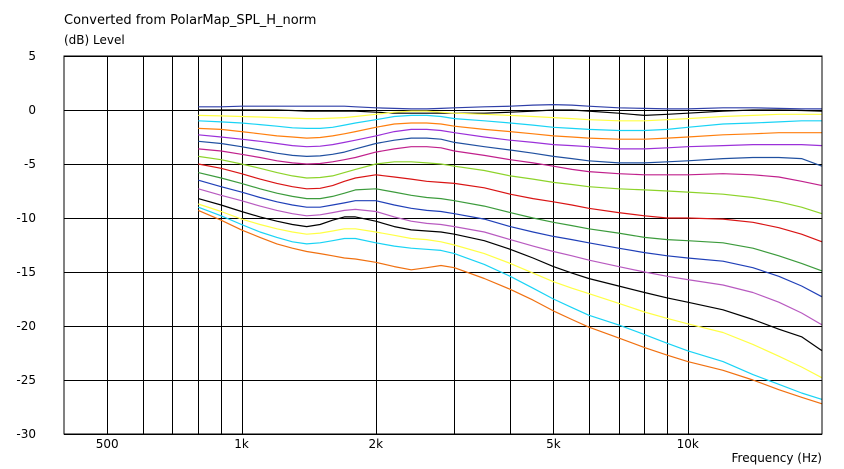  Describe the element at coordinates (32, 56) in the screenshot. I see `y-tick-label: 5` at that location.